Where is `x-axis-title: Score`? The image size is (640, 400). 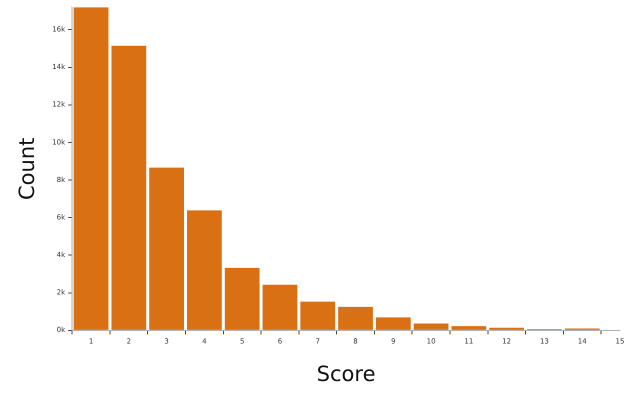
x-axis-title: Score is located at coordinates (346, 374).